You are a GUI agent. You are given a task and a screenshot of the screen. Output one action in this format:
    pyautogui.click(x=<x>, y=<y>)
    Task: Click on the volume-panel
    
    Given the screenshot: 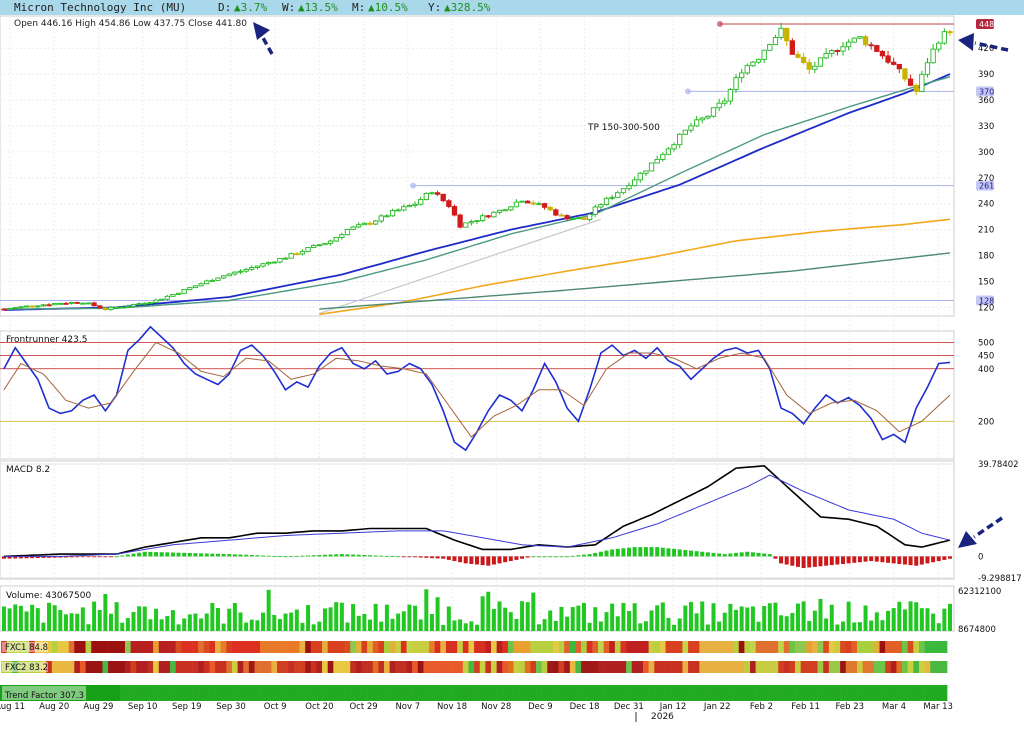 What is the action you would take?
    pyautogui.click(x=477, y=608)
    